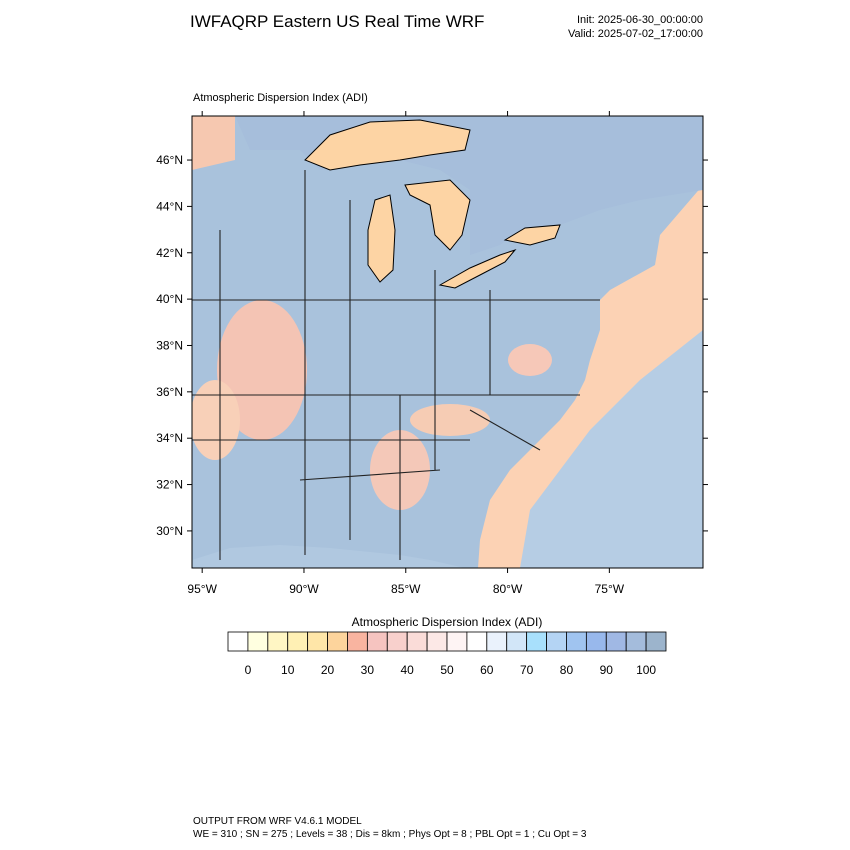 The width and height of the screenshot is (850, 850). I want to click on colorbar-tick-label: 0, so click(248, 670).